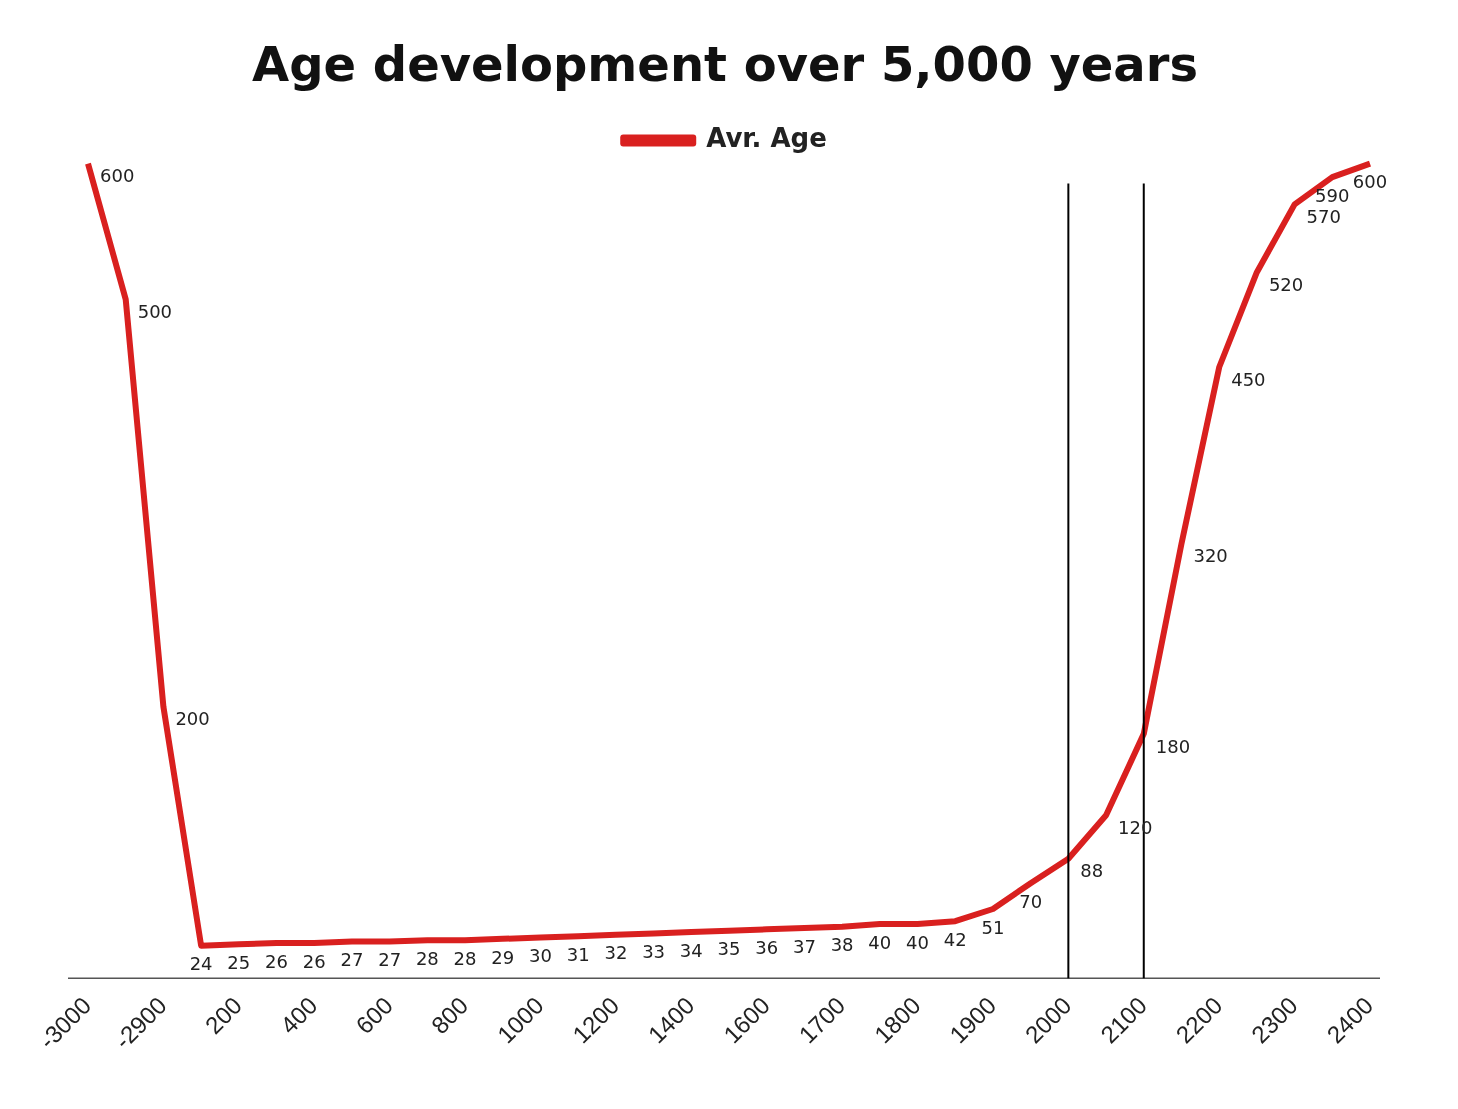 The height and width of the screenshot is (1109, 1458). I want to click on data-label: 31, so click(578, 954).